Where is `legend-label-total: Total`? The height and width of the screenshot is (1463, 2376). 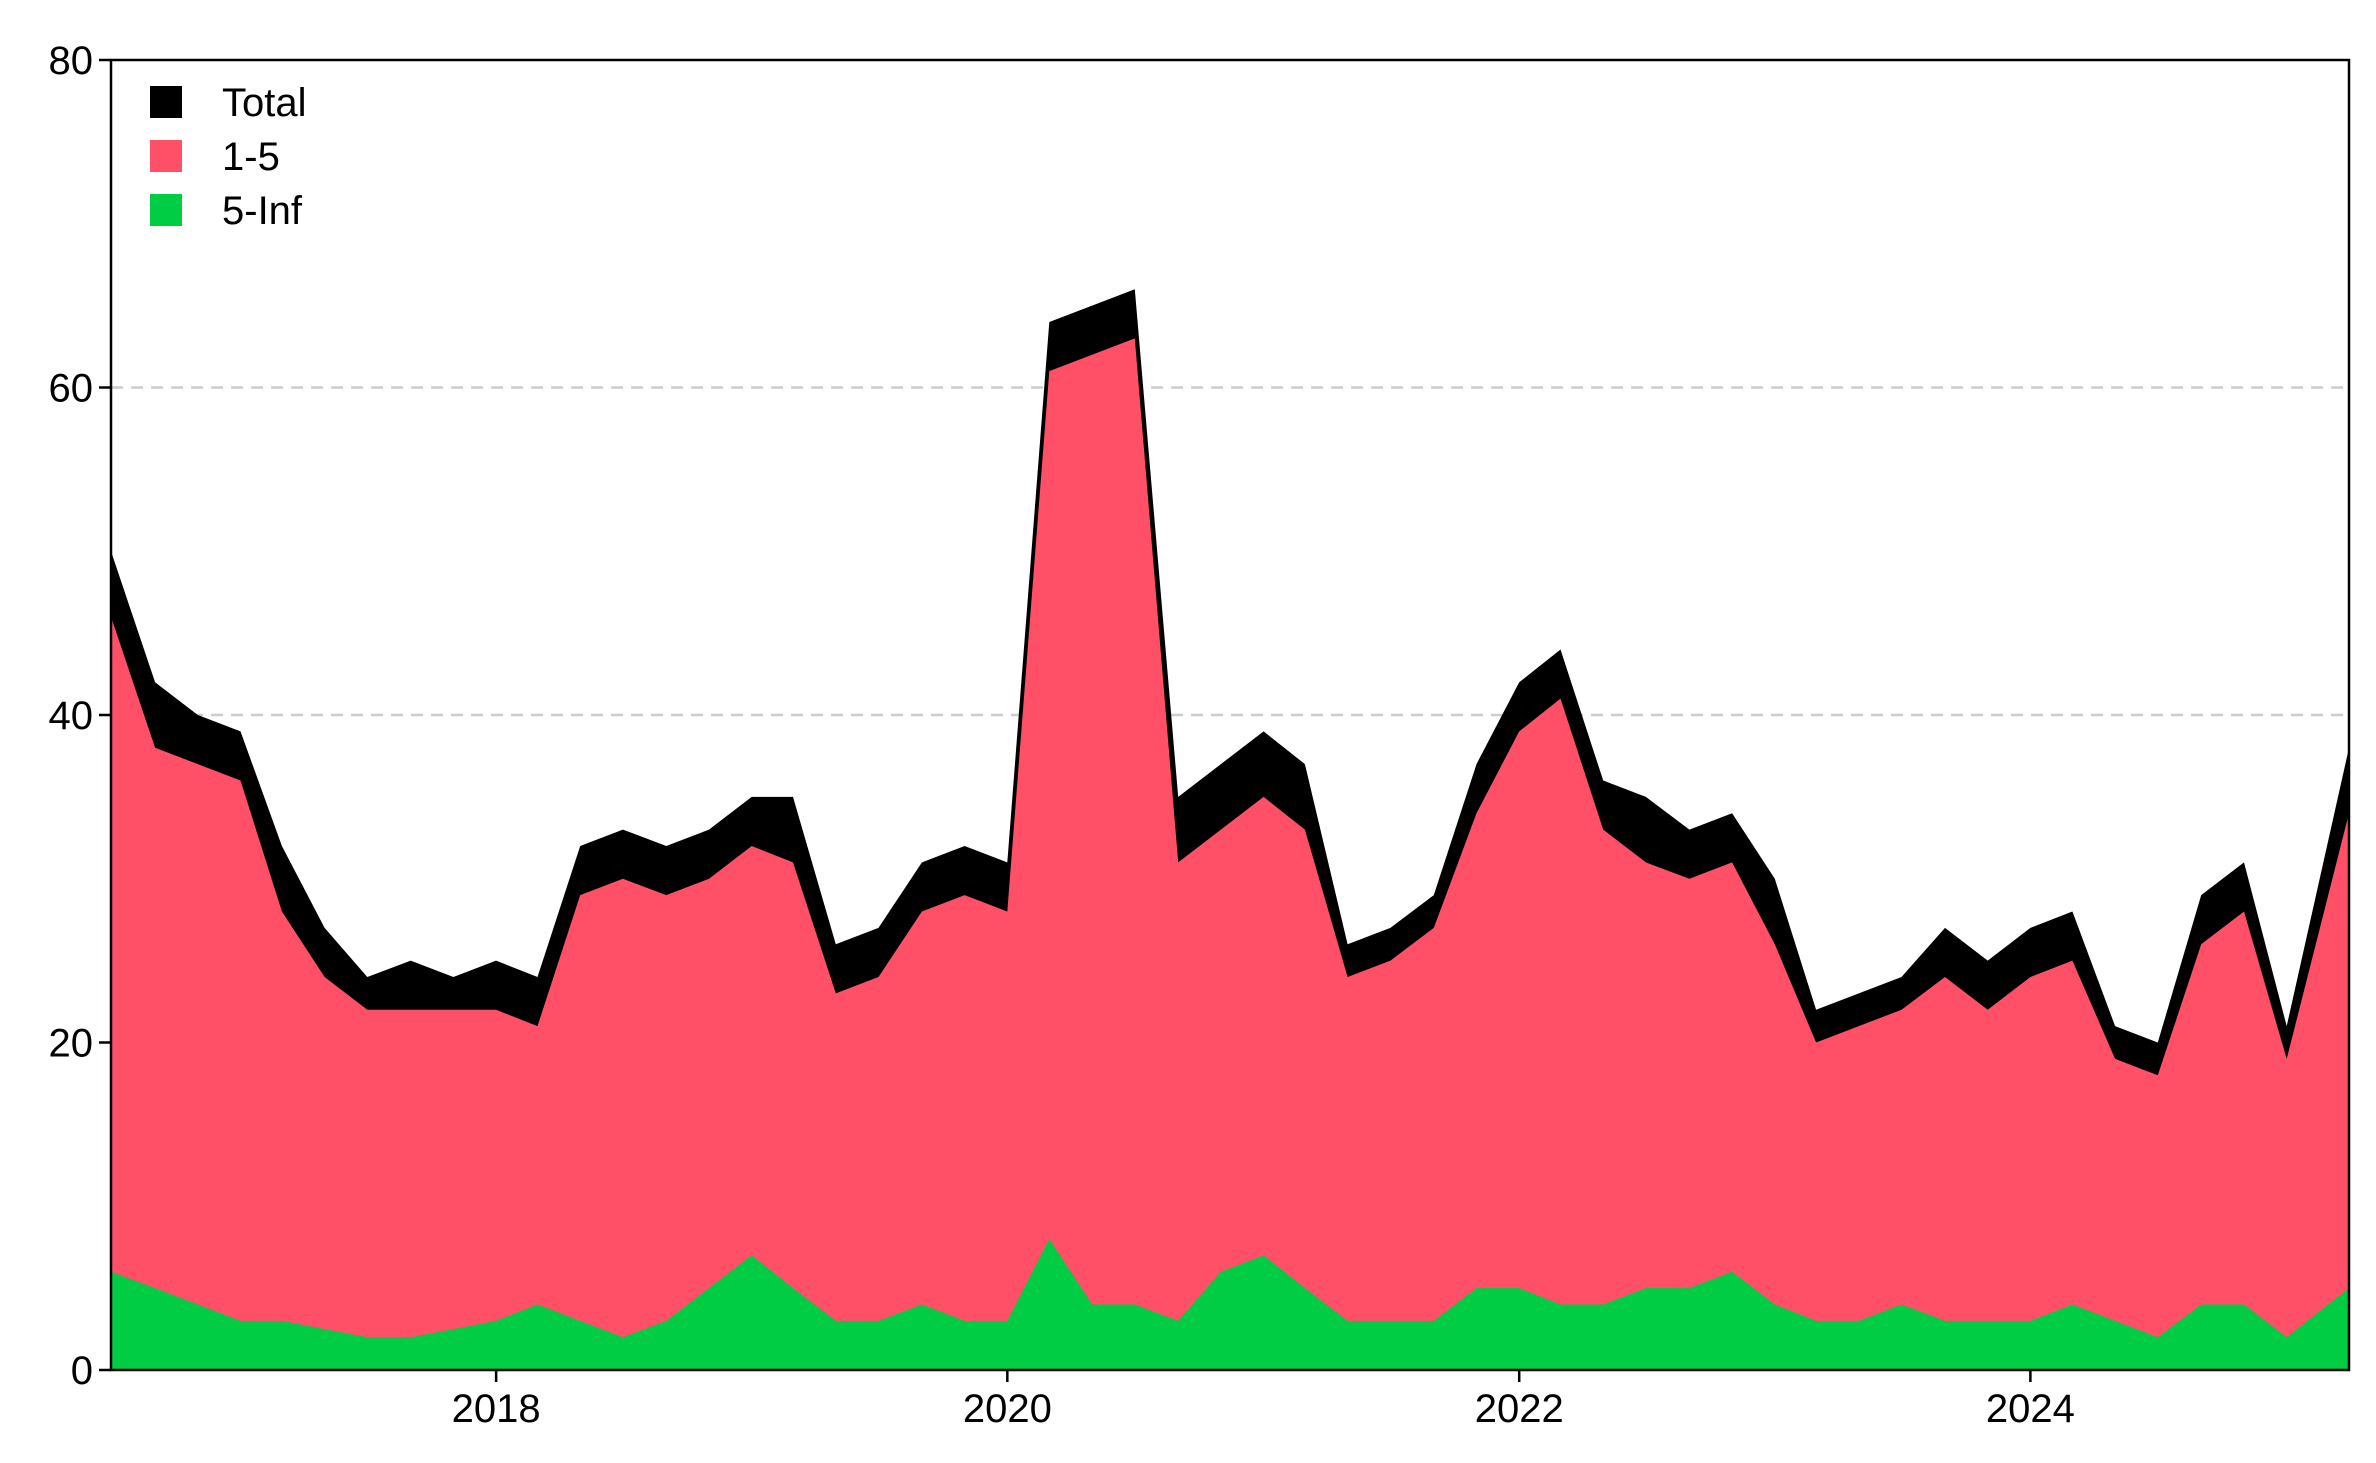 legend-label-total: Total is located at coordinates (264, 103).